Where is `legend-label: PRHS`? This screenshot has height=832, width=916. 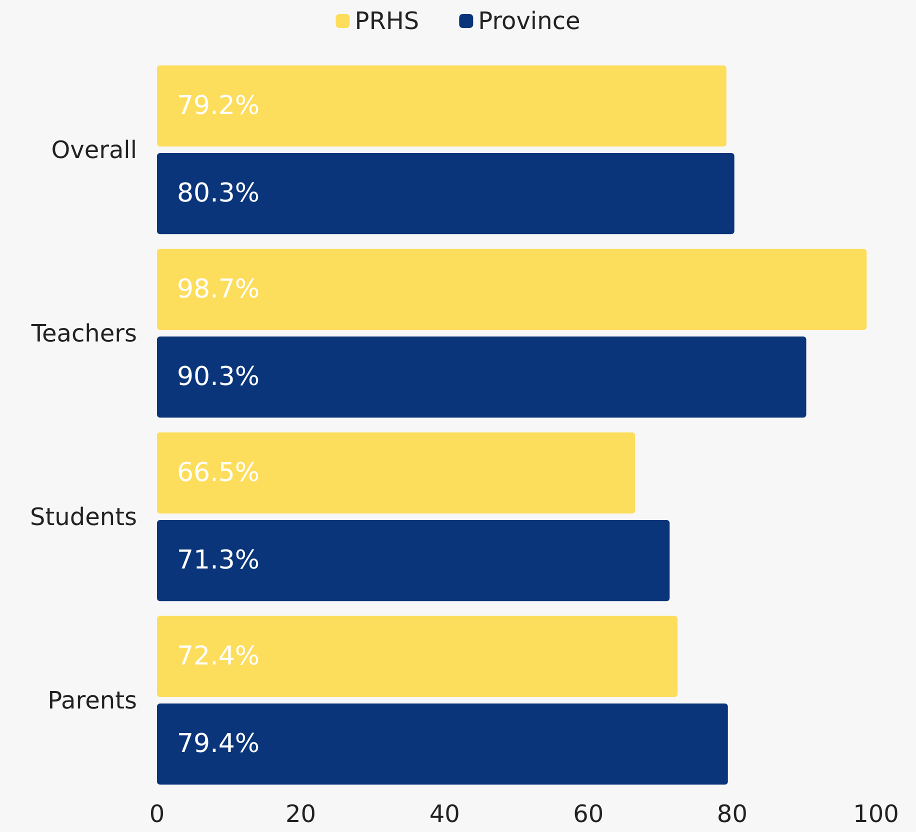
legend-label: PRHS is located at coordinates (387, 21).